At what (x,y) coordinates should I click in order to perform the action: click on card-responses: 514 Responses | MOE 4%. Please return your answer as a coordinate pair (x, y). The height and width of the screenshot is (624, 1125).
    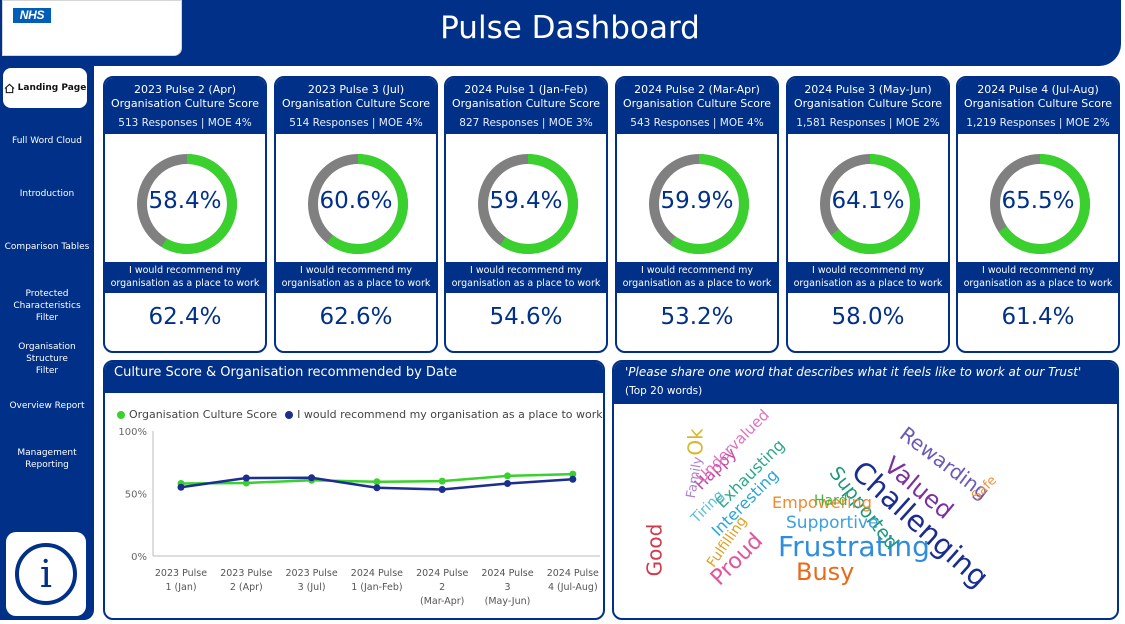
    Looking at the image, I should click on (356, 123).